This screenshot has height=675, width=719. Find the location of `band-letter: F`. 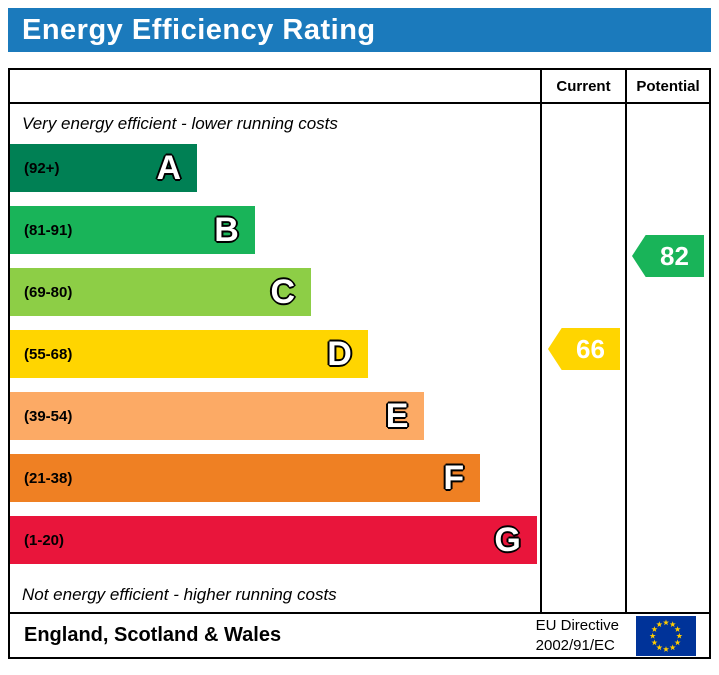

band-letter: F is located at coordinates (454, 478).